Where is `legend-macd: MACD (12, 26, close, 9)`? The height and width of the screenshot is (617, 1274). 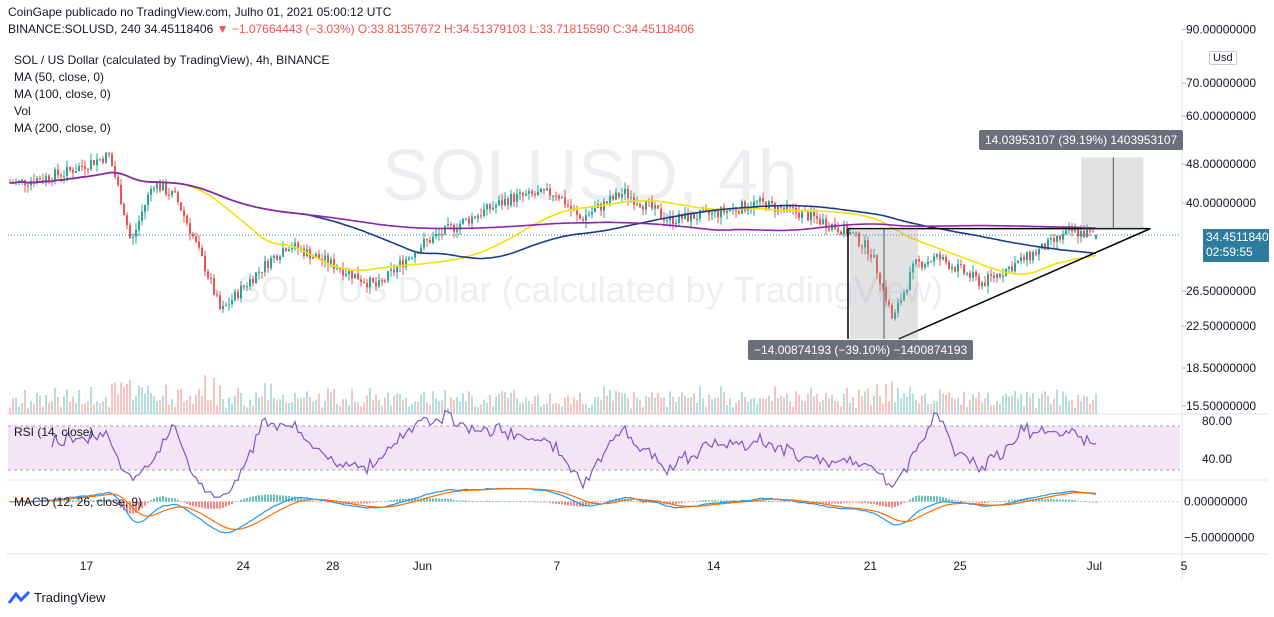
legend-macd: MACD (12, 26, close, 9) is located at coordinates (78, 502).